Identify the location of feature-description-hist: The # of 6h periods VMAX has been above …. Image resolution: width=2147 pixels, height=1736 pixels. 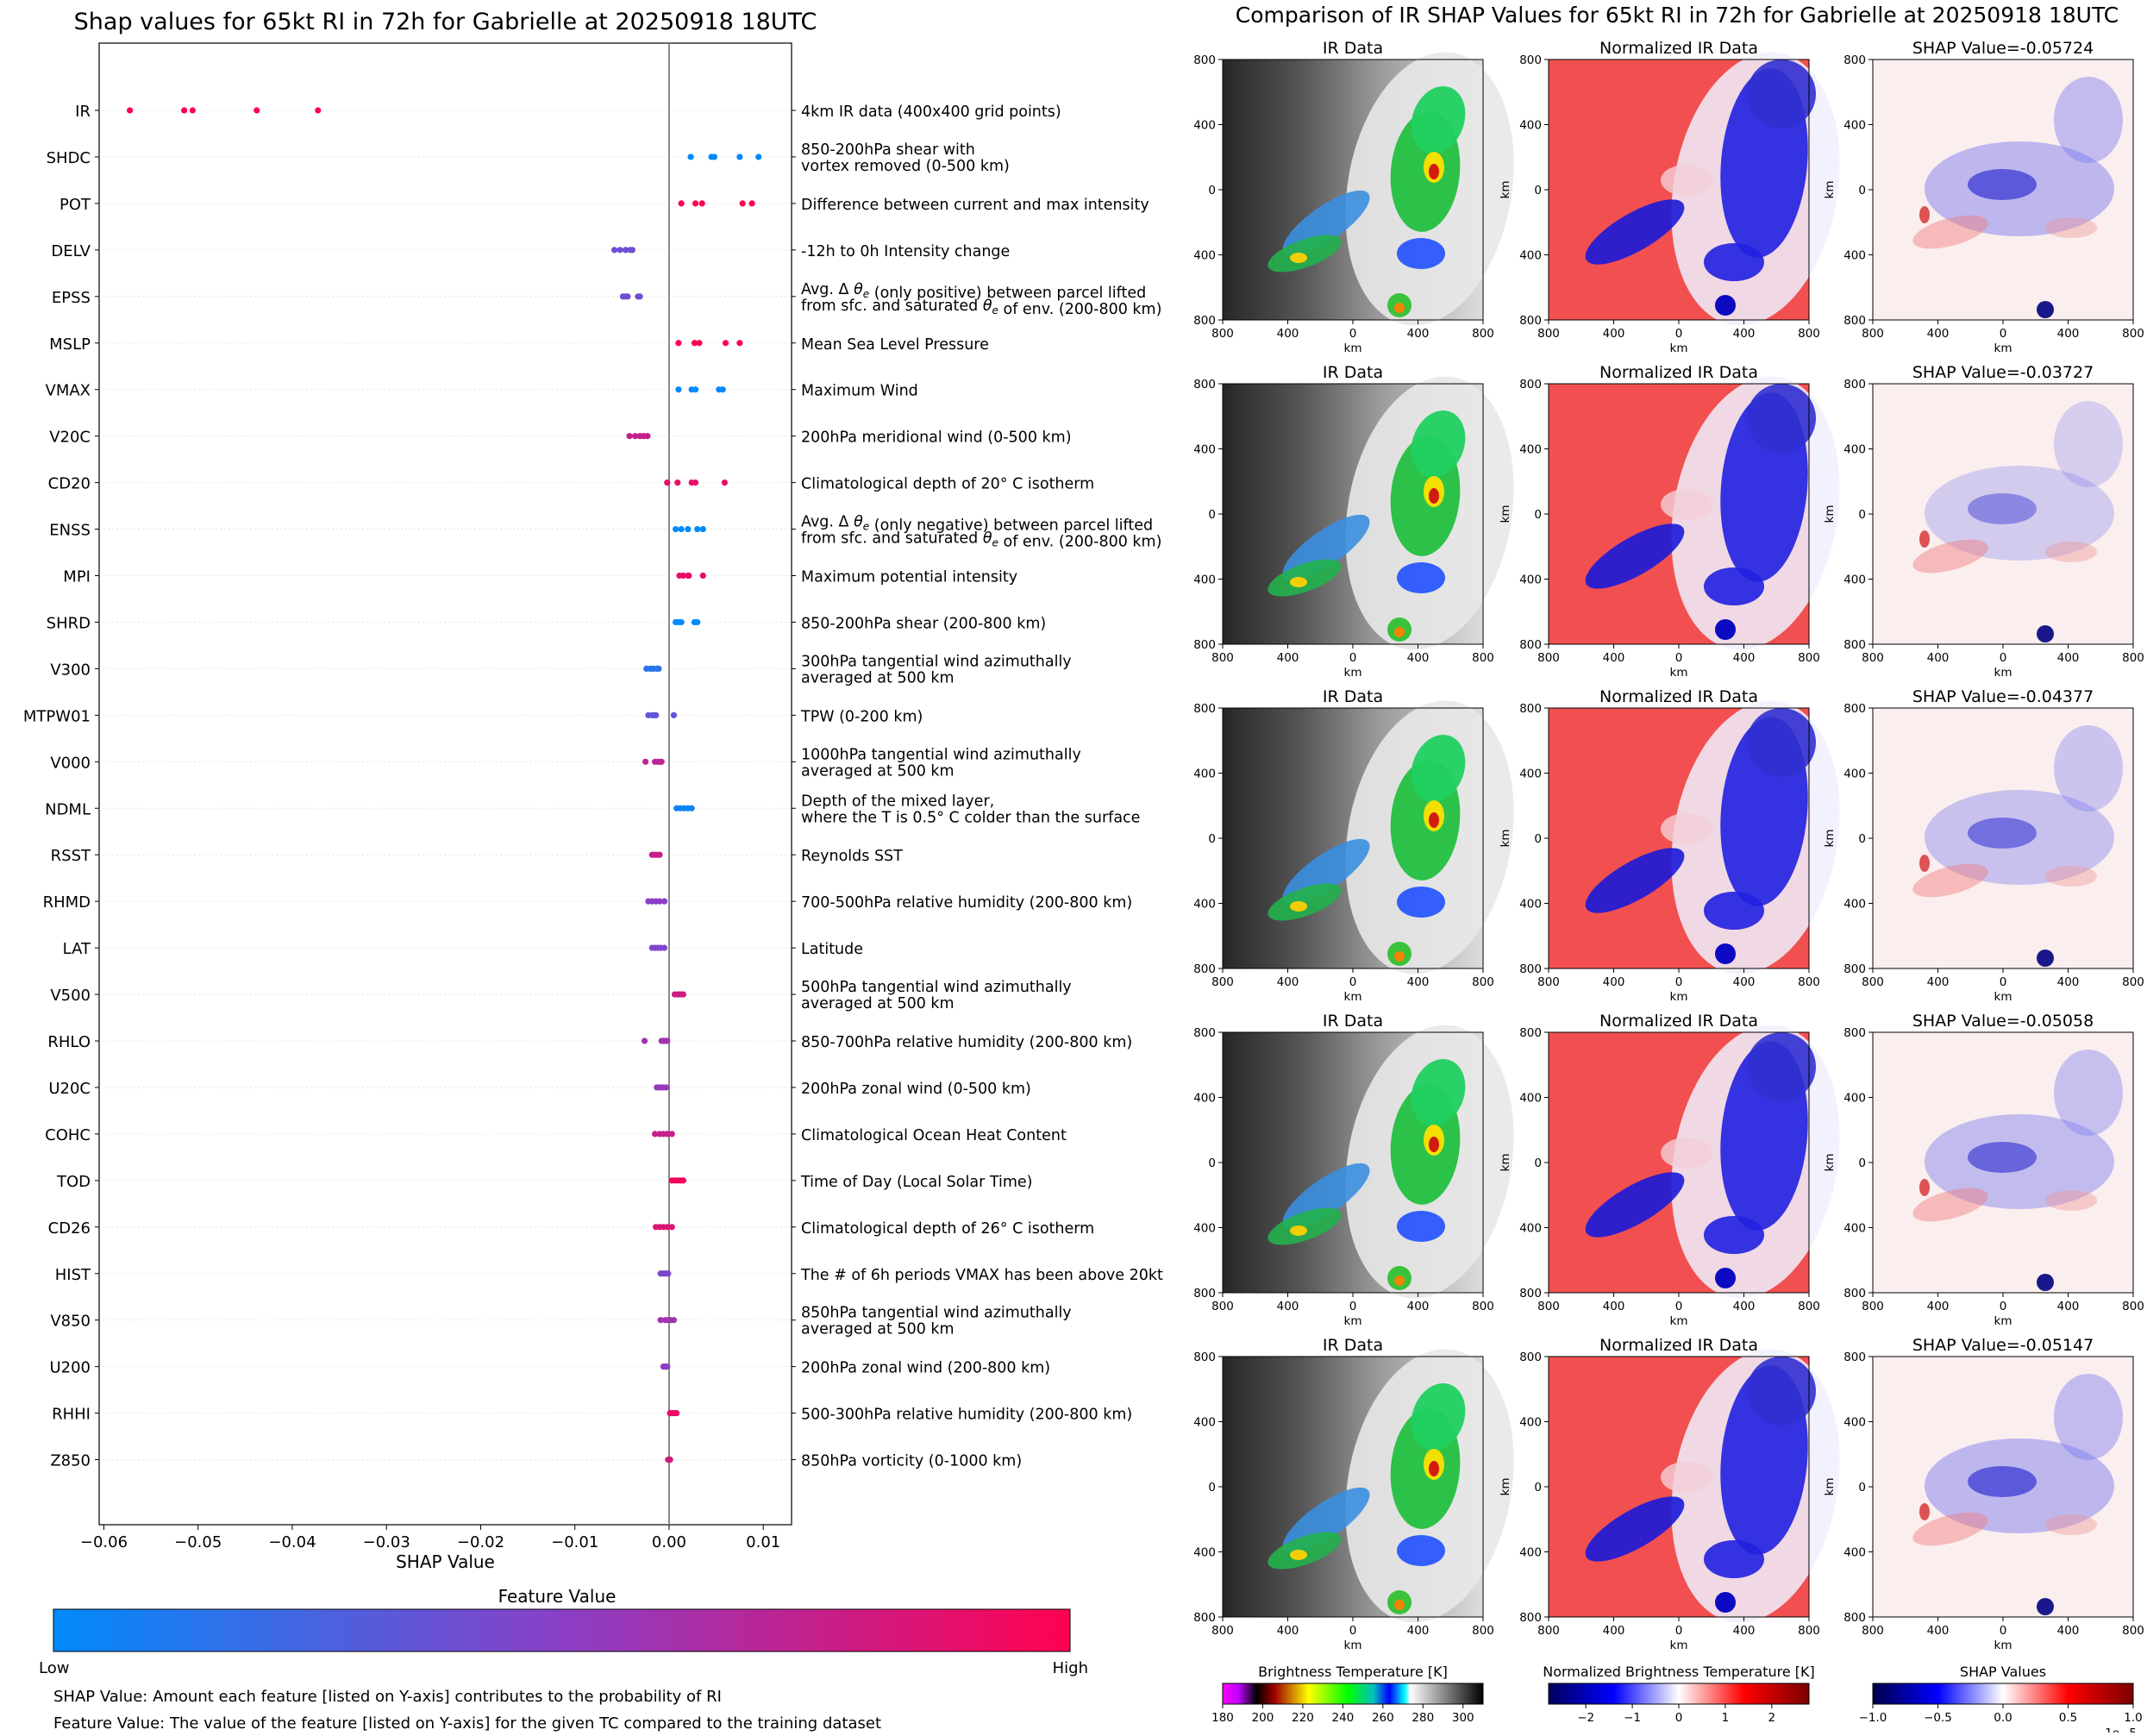
(981, 1275).